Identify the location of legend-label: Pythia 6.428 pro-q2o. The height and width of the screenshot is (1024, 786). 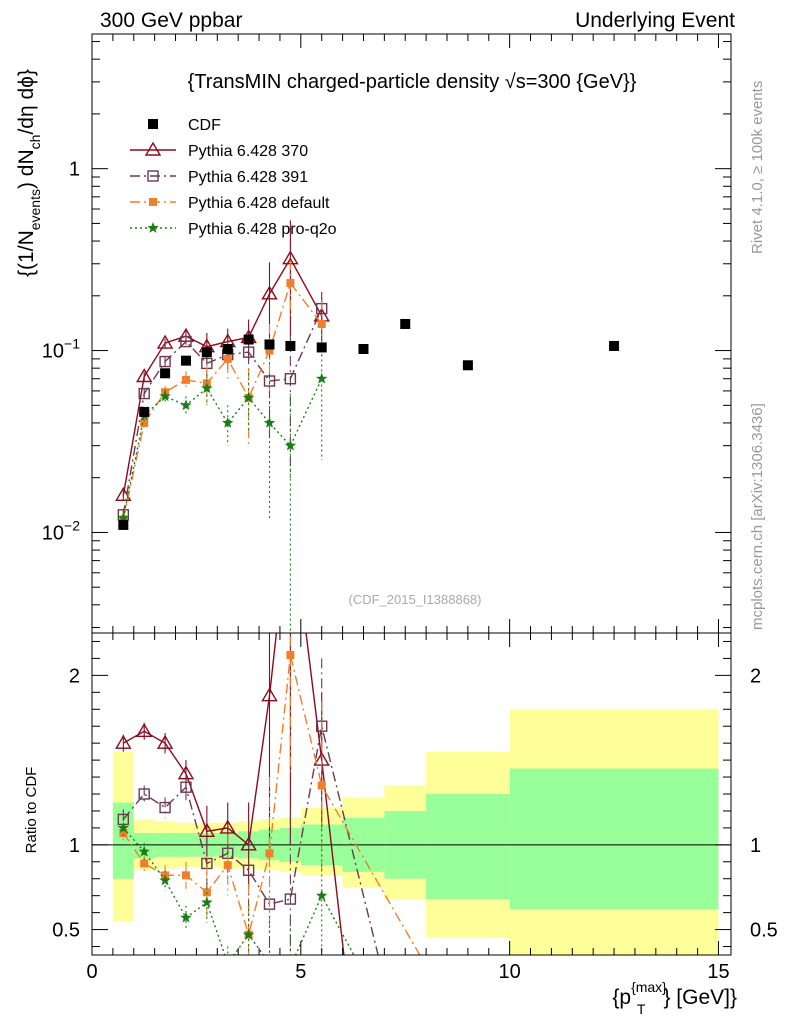
(262, 229).